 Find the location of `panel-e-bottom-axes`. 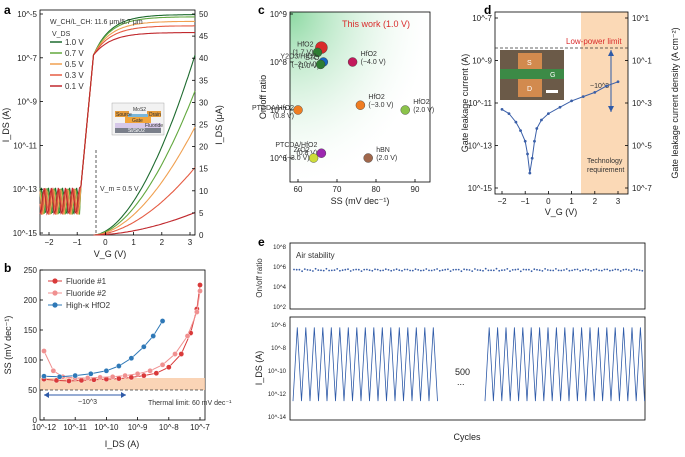

panel-e-bottom-axes is located at coordinates (467, 368).